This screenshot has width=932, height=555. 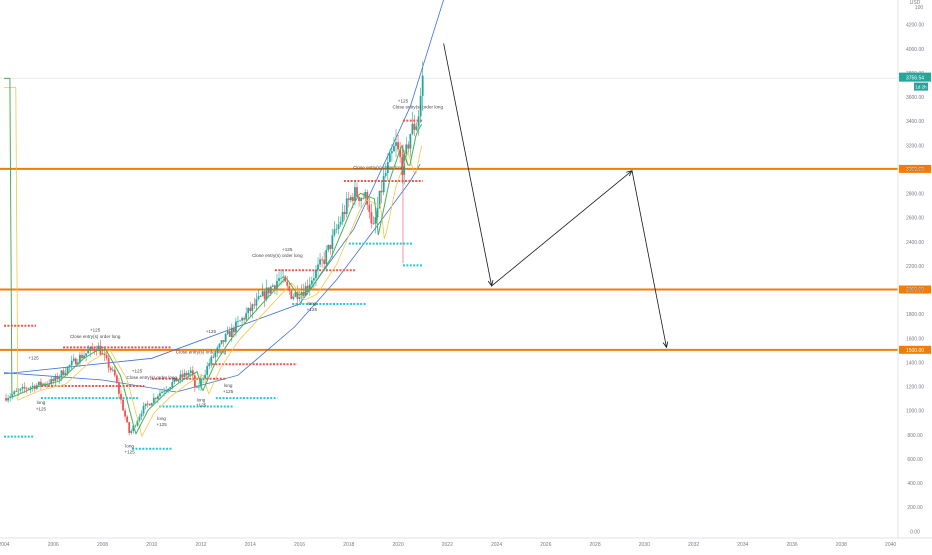 What do you see at coordinates (468, 164) in the screenshot?
I see `projection-path-segment` at bounding box center [468, 164].